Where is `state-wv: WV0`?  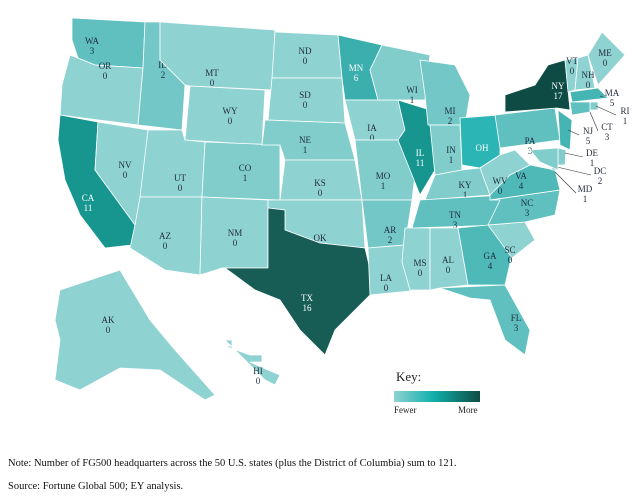 state-wv: WV0 is located at coordinates (505, 172).